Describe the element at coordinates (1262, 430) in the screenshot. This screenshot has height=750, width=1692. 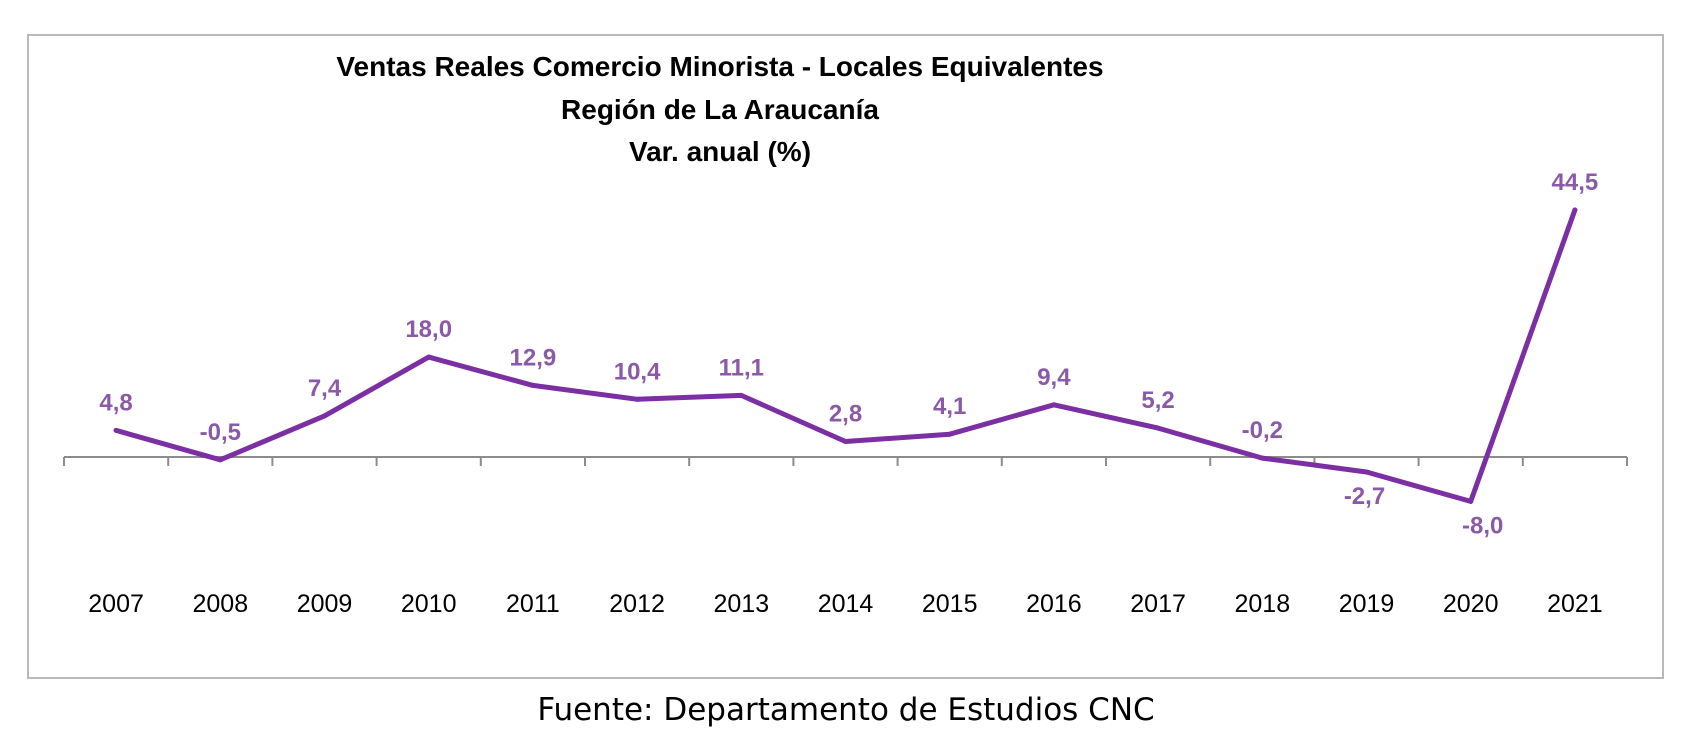
I see `data-label: -0,2` at that location.